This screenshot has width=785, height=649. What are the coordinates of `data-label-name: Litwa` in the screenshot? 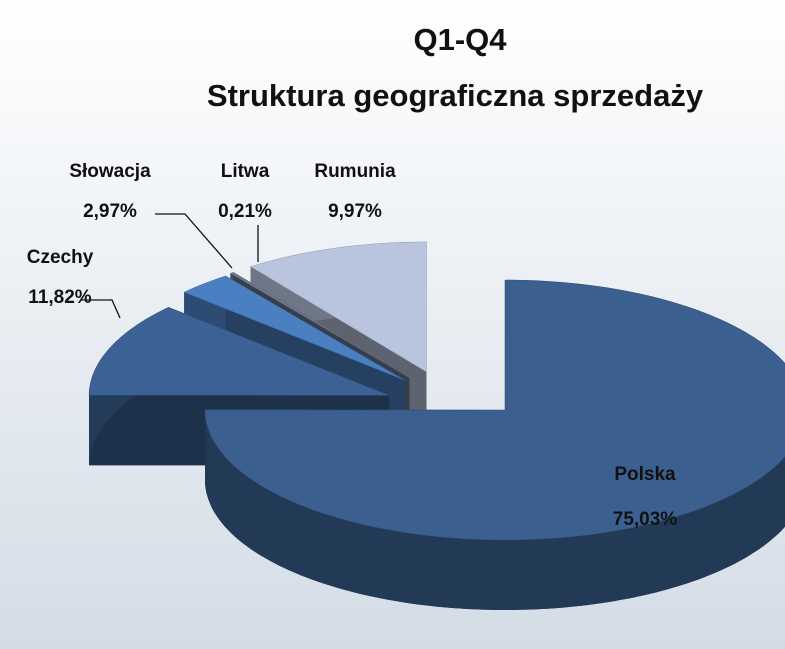 It's located at (245, 171).